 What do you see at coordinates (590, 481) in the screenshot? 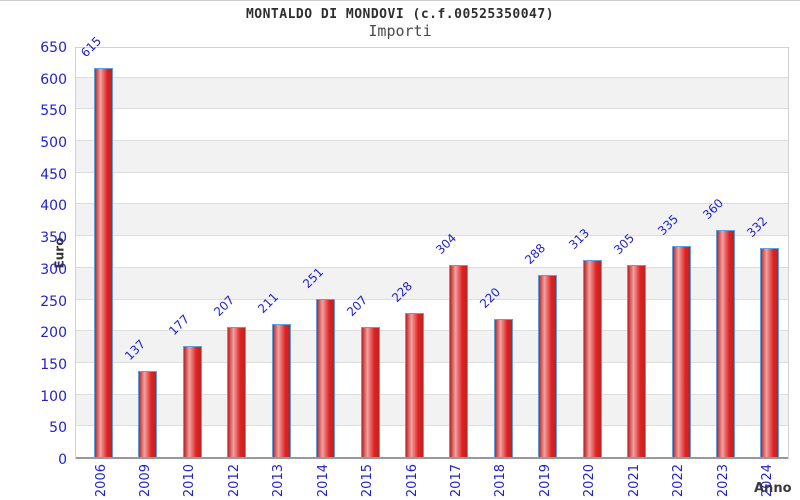
I see `x-tick-label-2020: 2020` at bounding box center [590, 481].